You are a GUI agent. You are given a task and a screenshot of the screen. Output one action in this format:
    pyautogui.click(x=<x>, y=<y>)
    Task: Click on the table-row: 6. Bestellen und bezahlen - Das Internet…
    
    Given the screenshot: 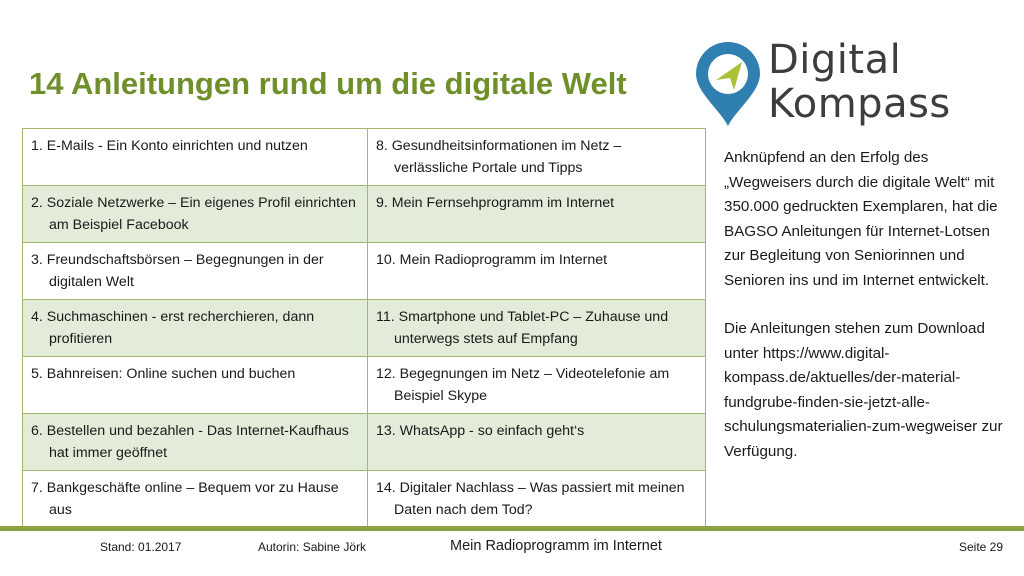 What is the action you would take?
    pyautogui.click(x=364, y=442)
    